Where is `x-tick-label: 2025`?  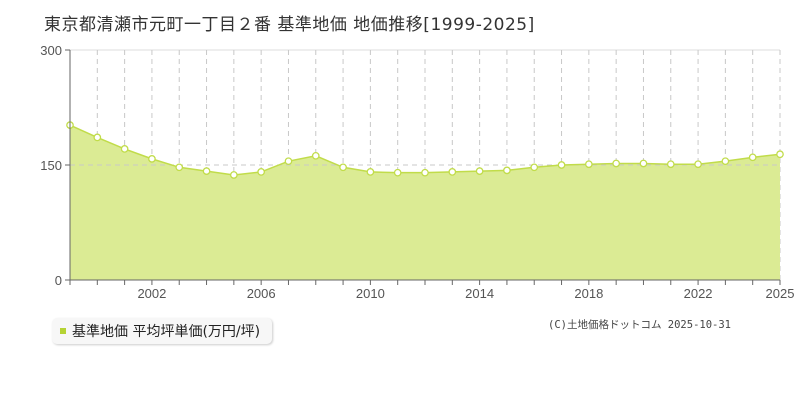
x-tick-label: 2025 is located at coordinates (780, 293).